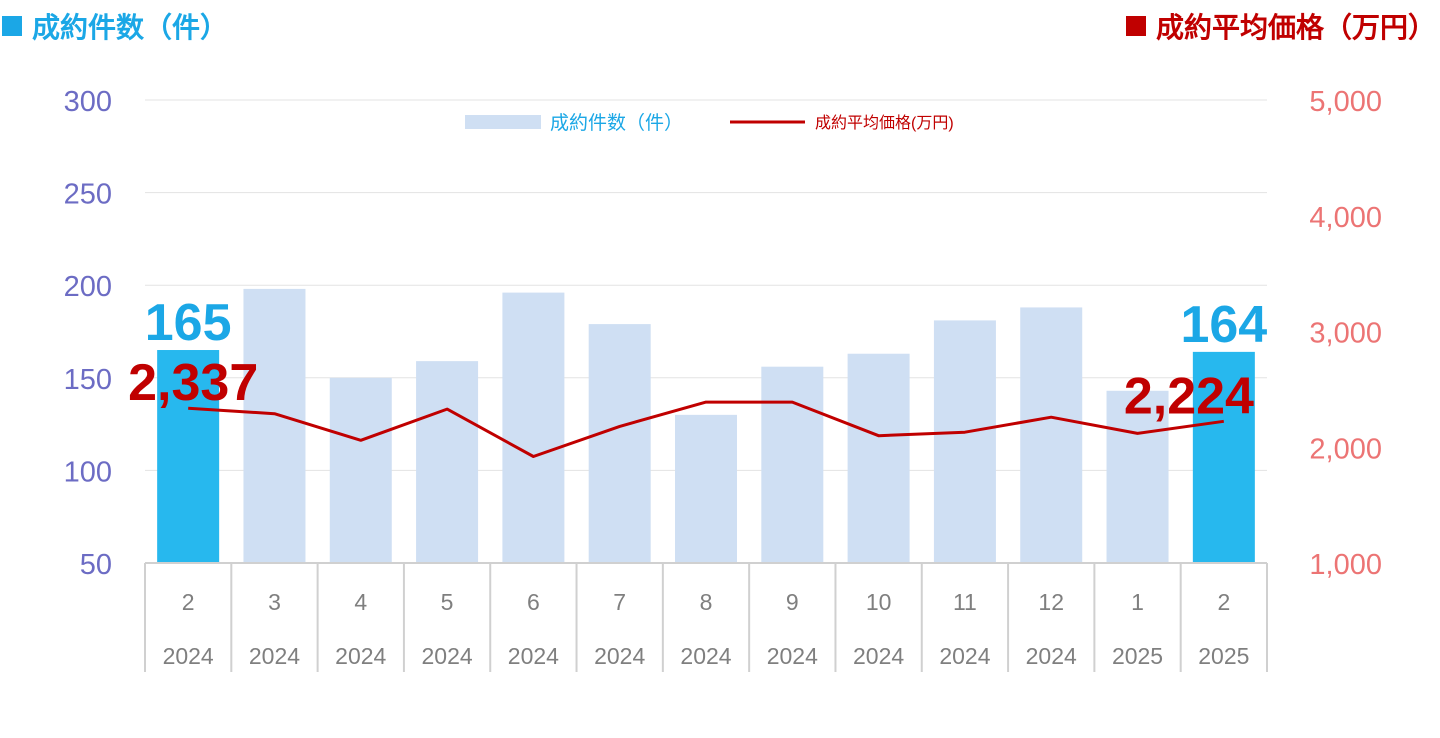 This screenshot has width=1440, height=738. Describe the element at coordinates (884, 123) in the screenshot. I see `legend-line-label: 成約平均価格(万円)` at that location.